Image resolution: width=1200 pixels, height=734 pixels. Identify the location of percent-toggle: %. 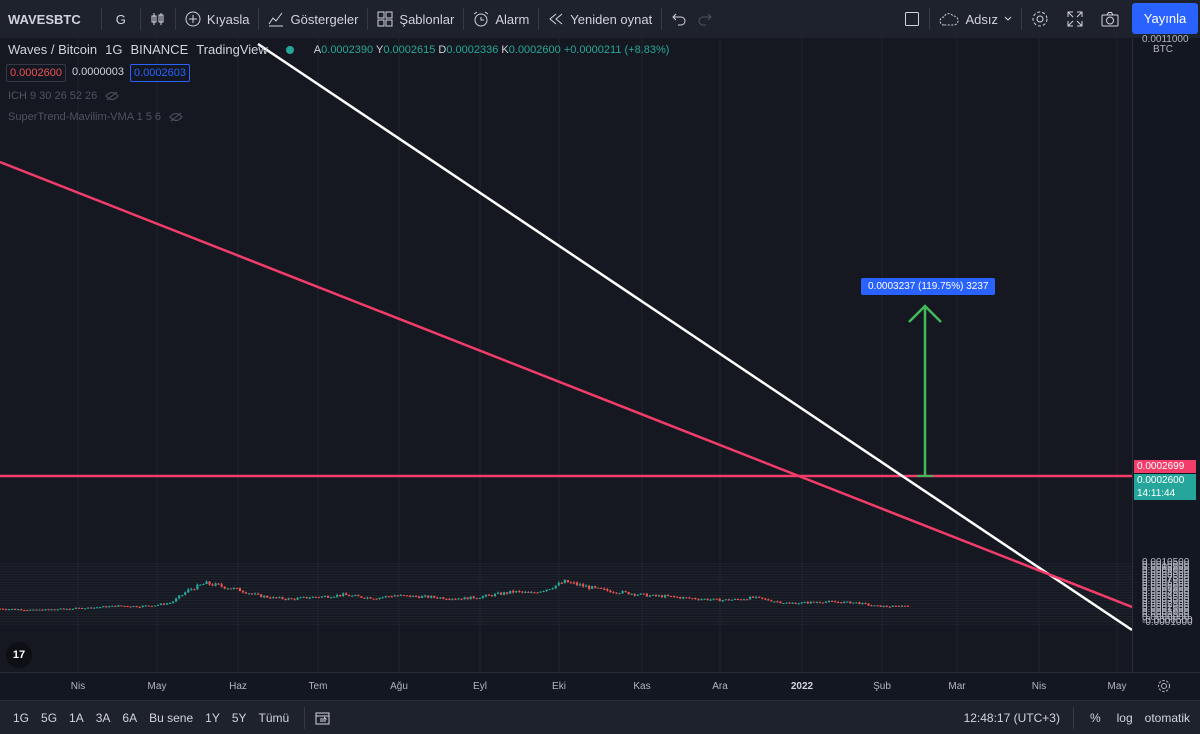
(1095, 717).